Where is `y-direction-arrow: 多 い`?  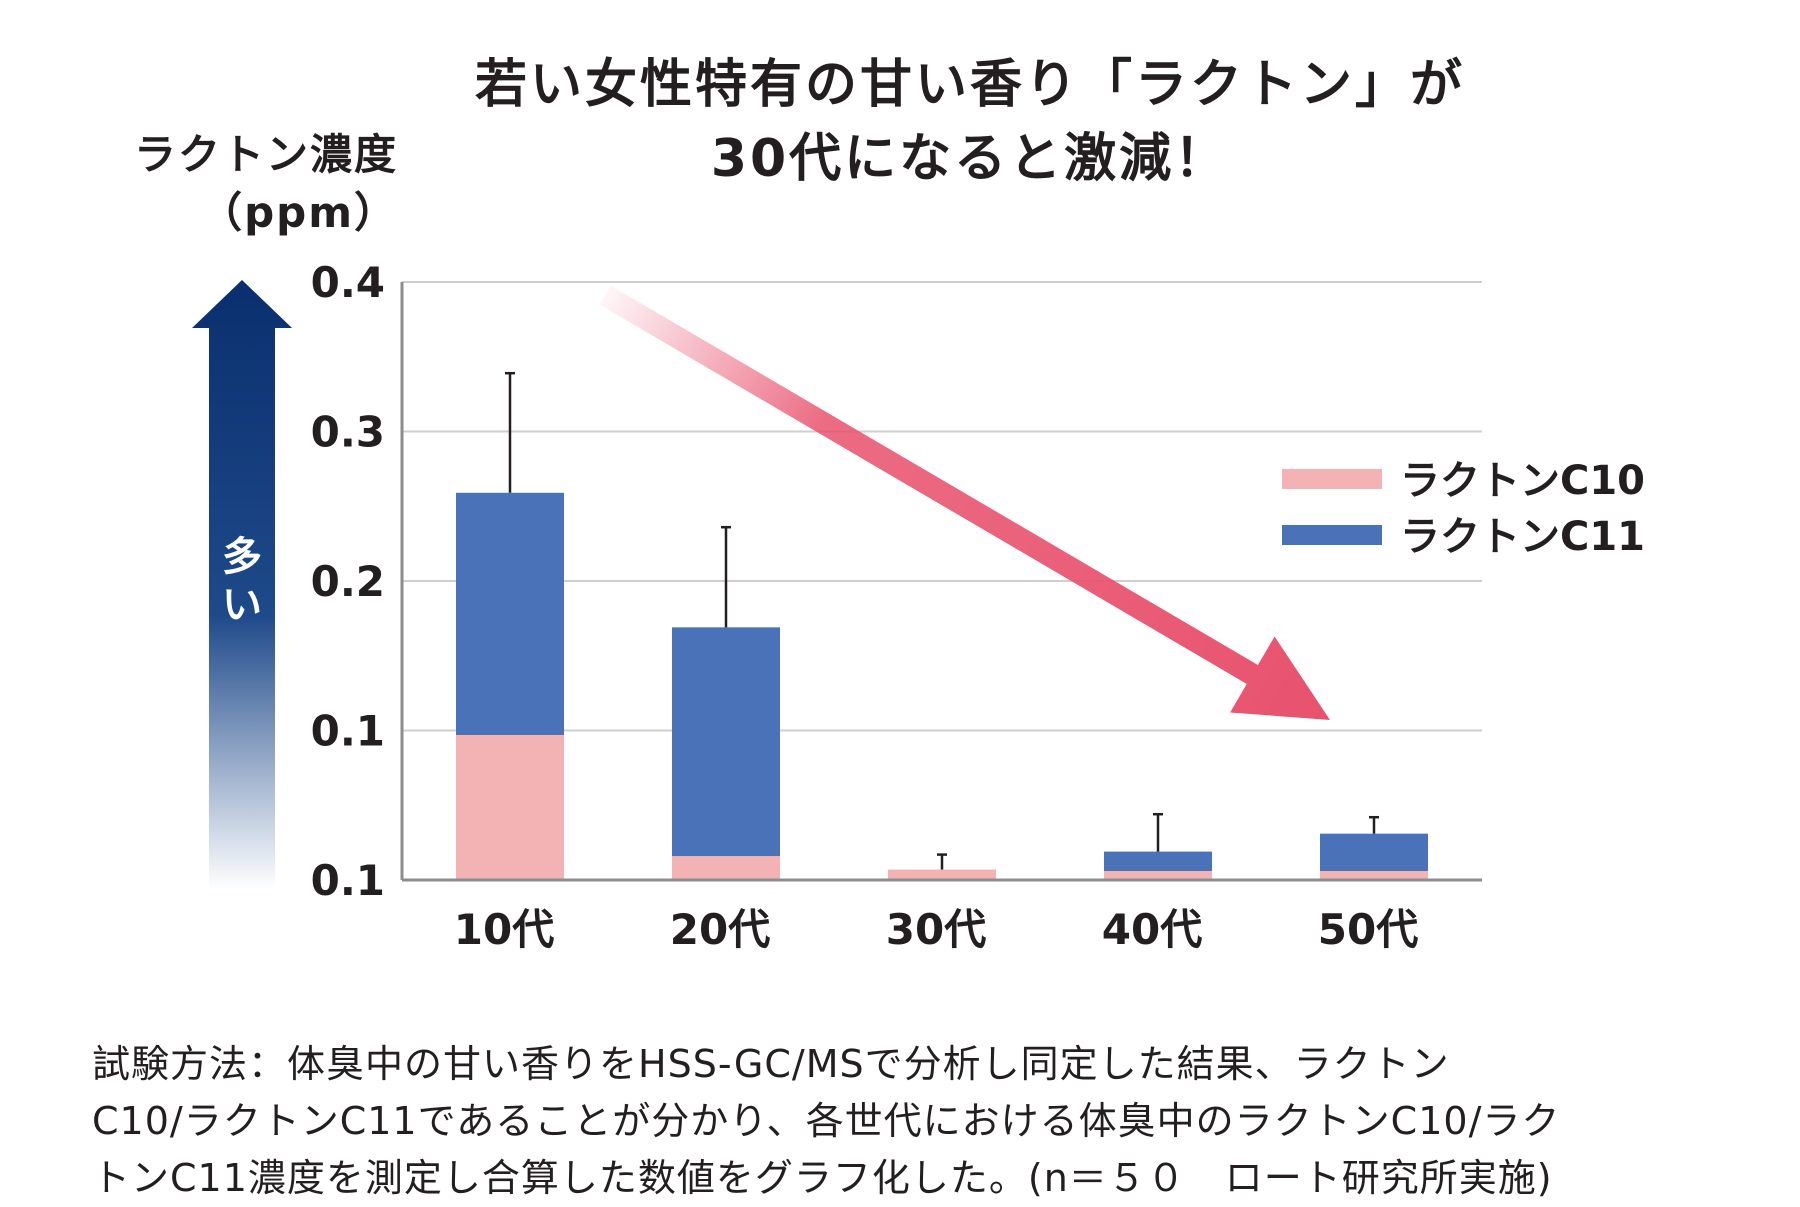 y-direction-arrow: 多 い is located at coordinates (242, 585).